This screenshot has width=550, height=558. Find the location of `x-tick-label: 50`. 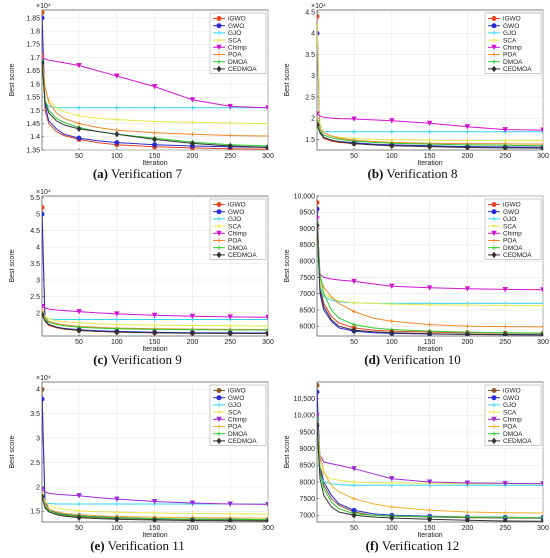

x-tick-label: 50 is located at coordinates (79, 528).